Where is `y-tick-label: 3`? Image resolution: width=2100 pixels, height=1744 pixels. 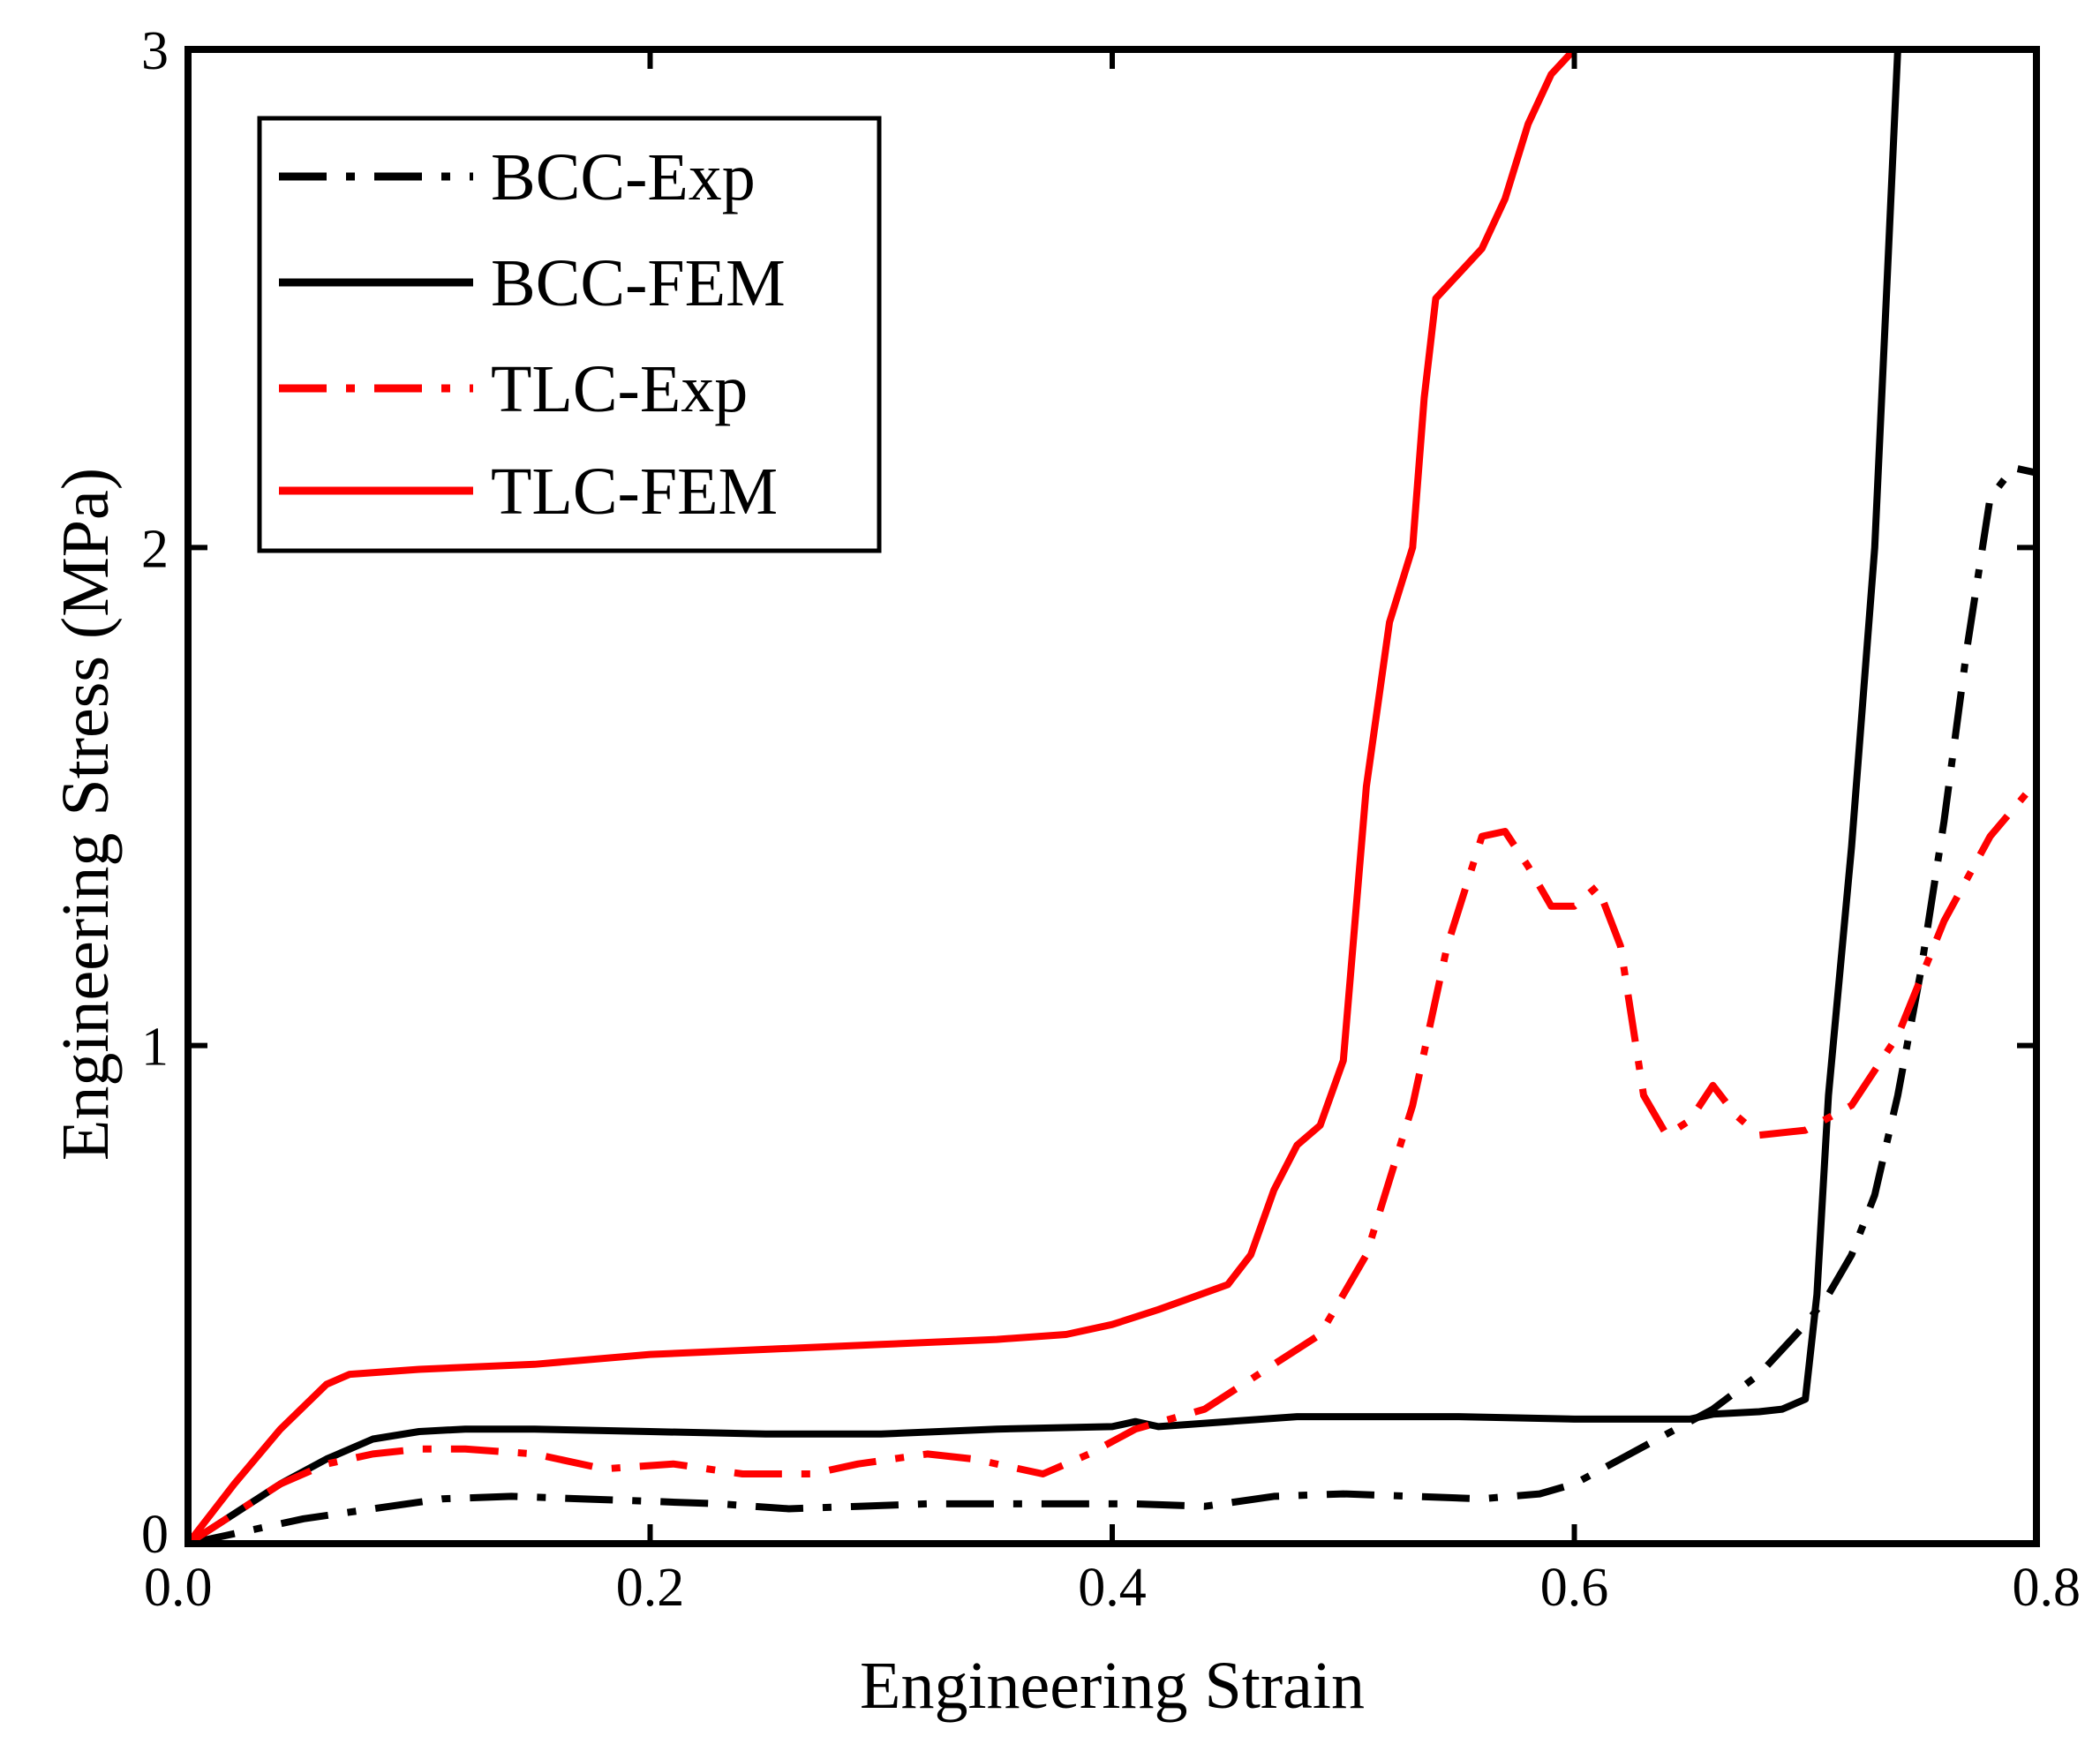
y-tick-label: 3 is located at coordinates (155, 51).